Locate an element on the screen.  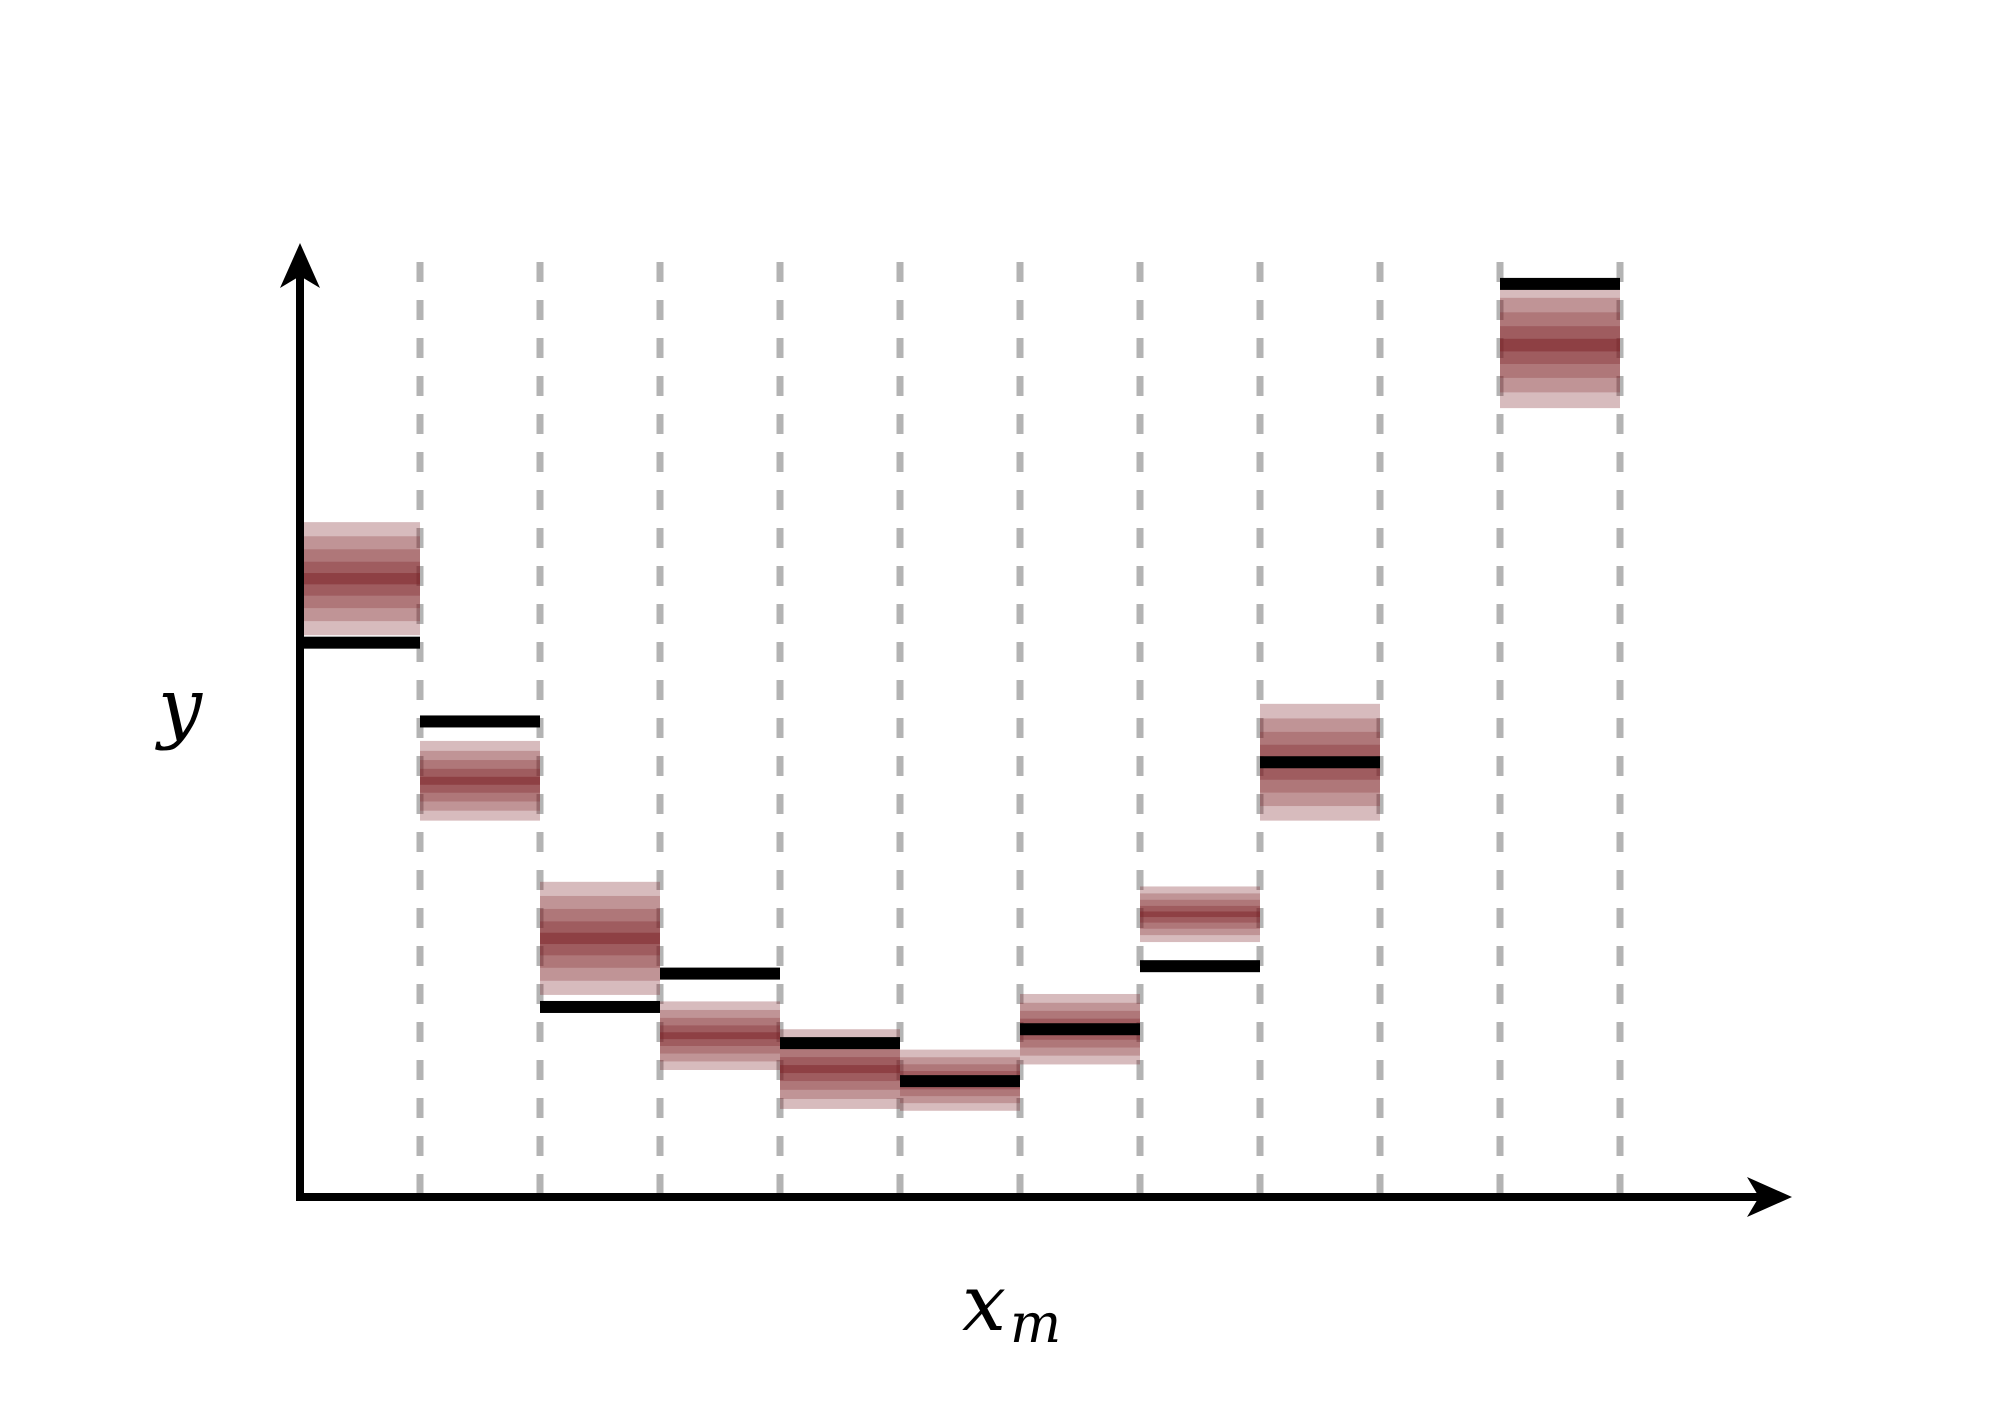
y-axis-label: y is located at coordinates (179, 707).